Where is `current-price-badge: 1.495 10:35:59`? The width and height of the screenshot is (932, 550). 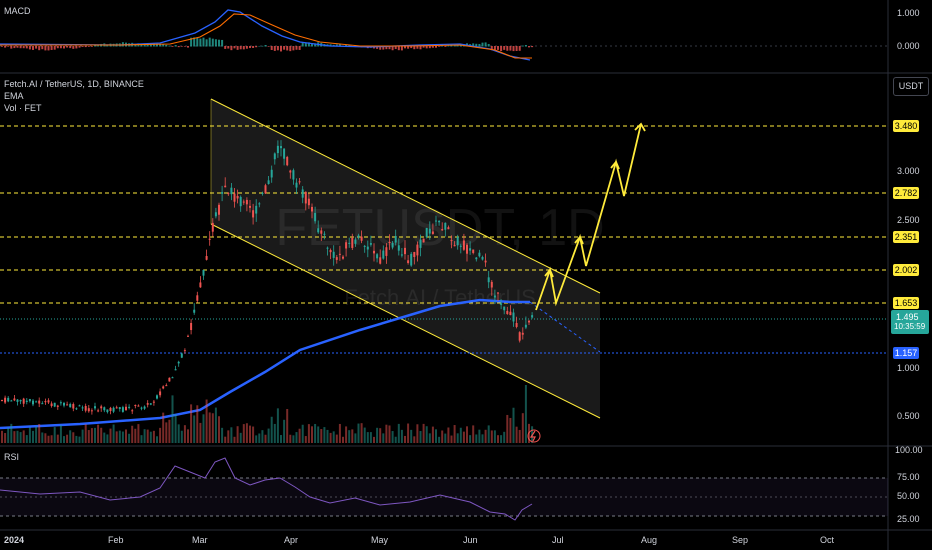 current-price-badge: 1.495 10:35:59 is located at coordinates (910, 322).